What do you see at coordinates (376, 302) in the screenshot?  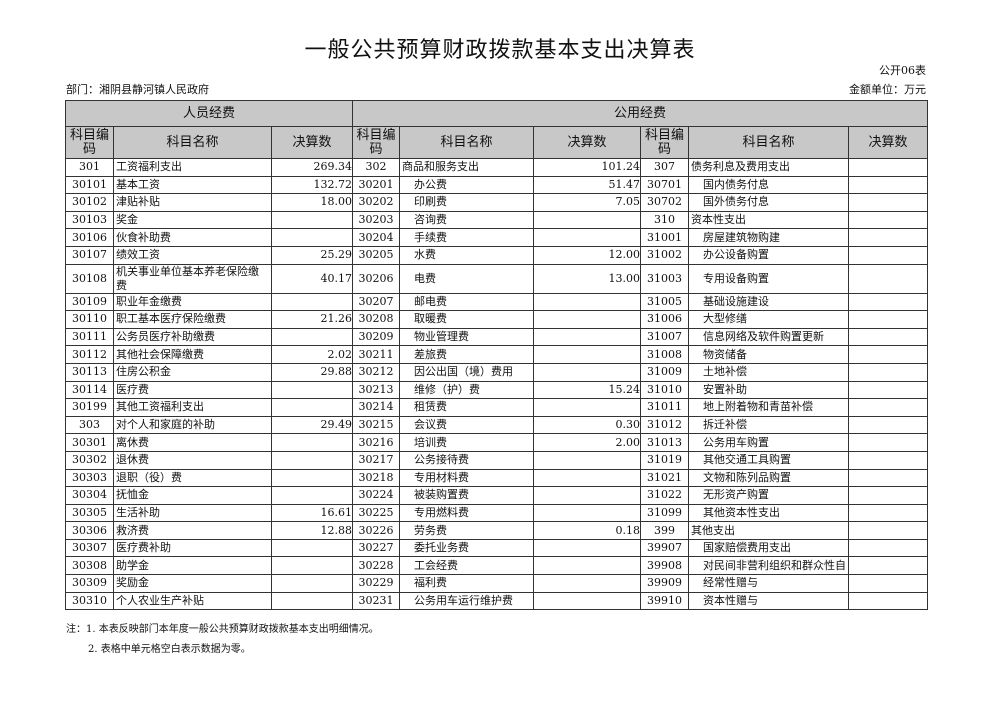 I see `code-cell: 30207` at bounding box center [376, 302].